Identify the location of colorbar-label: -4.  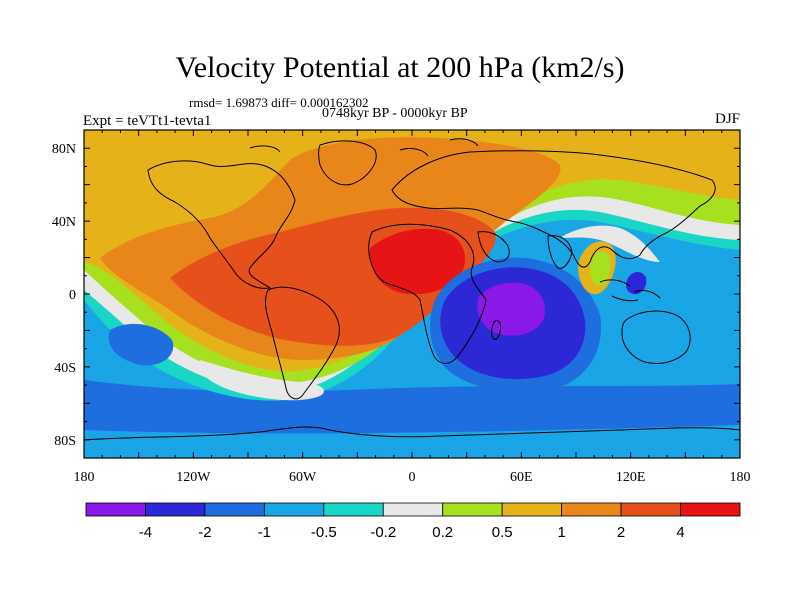
(145, 532).